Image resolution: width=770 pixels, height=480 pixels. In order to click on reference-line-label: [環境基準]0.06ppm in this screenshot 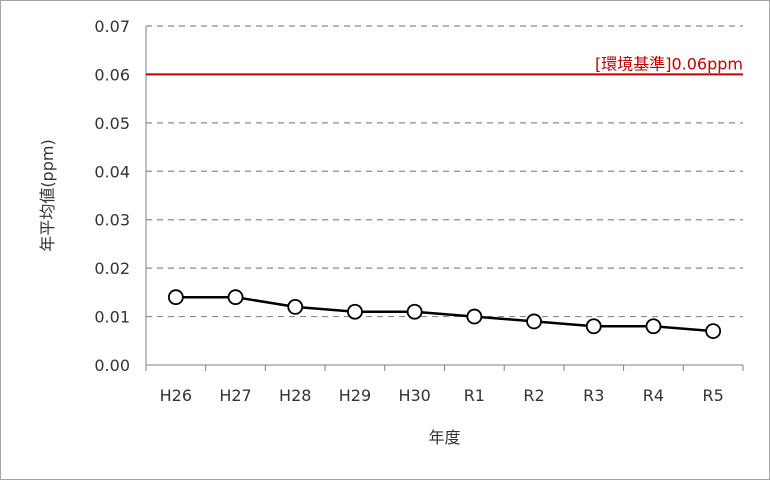, I will do `click(669, 63)`.